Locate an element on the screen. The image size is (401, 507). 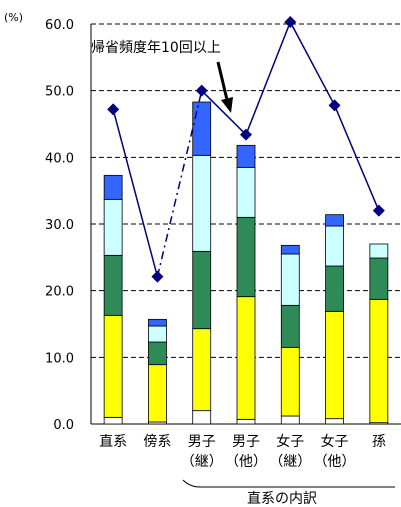
y-tick-label: 40.0 is located at coordinates (59, 158).